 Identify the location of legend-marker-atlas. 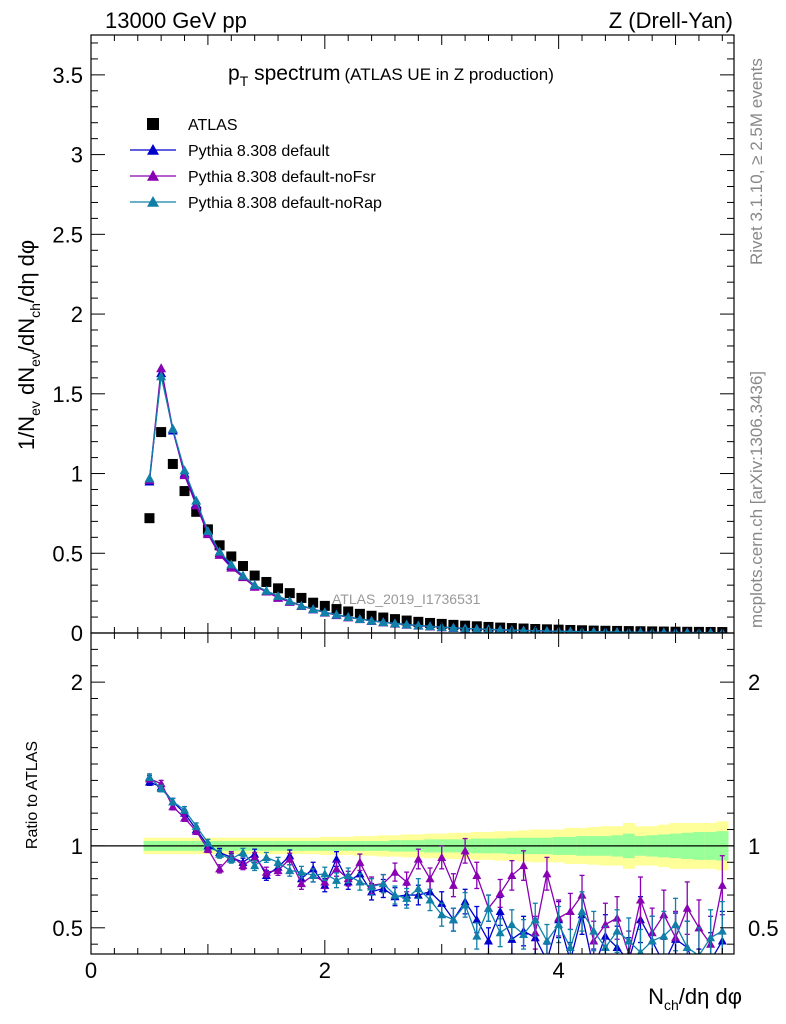
(153, 124).